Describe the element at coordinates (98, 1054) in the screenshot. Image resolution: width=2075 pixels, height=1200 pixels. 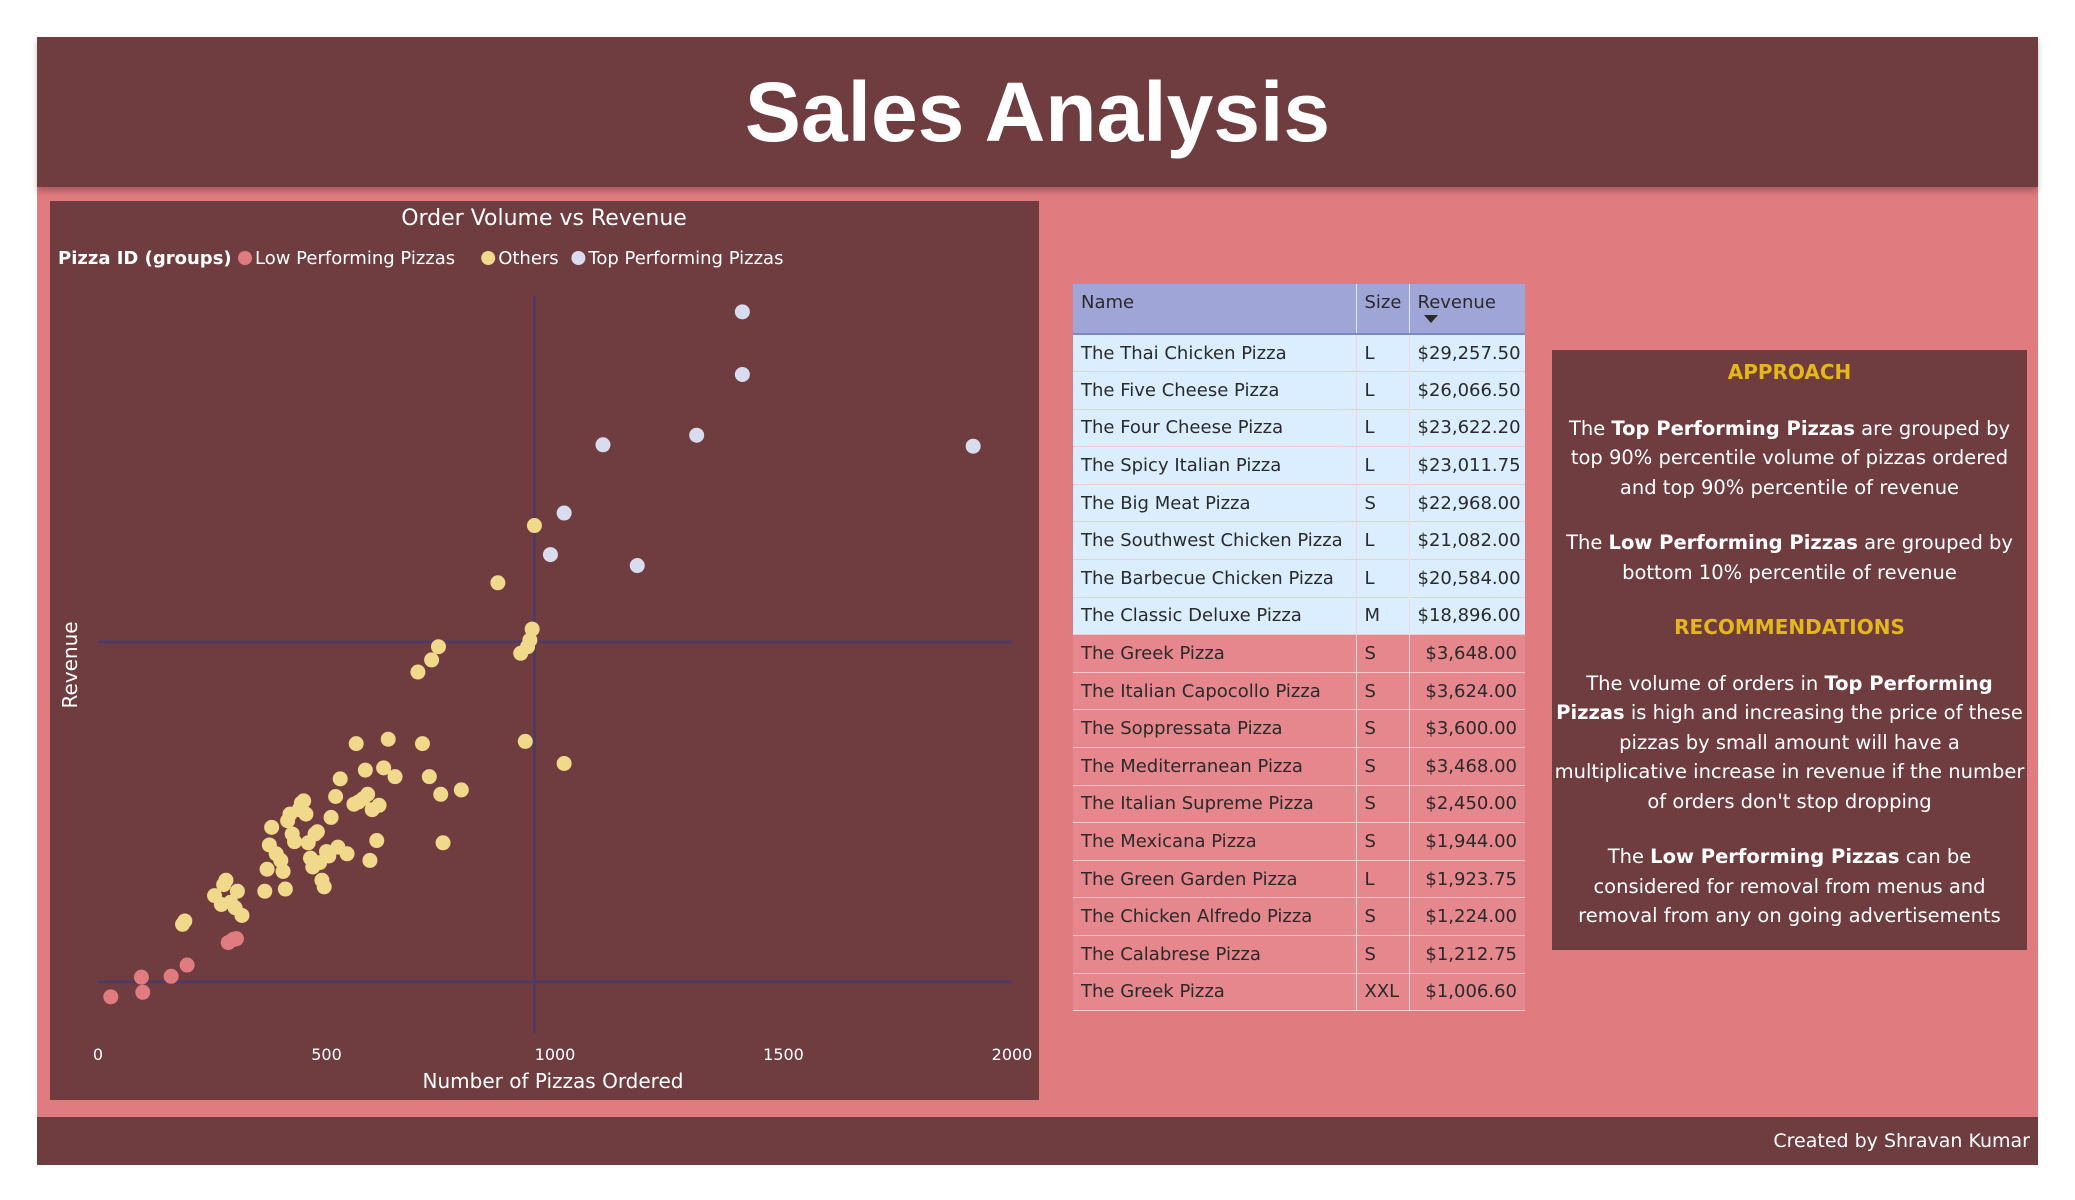
I see `x-tick-label: 0` at that location.